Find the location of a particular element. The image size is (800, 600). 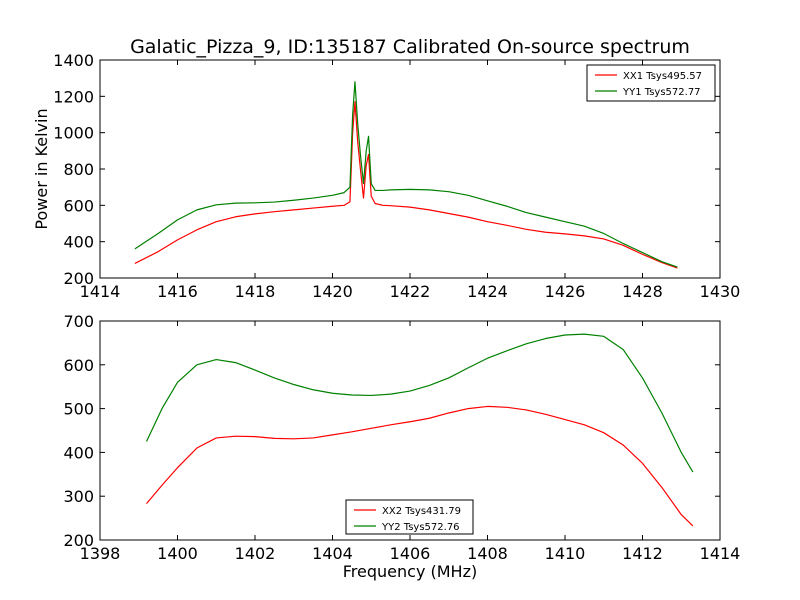

x-tick-label: 1402 is located at coordinates (255, 553).